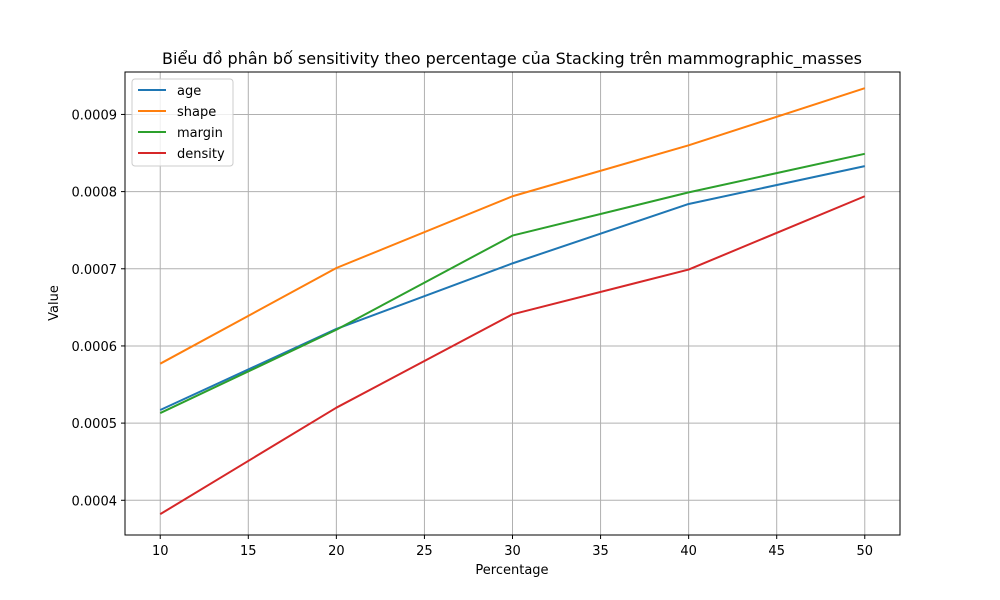 The width and height of the screenshot is (1000, 600). Describe the element at coordinates (95, 270) in the screenshot. I see `y-tick-label: 0.0007` at that location.